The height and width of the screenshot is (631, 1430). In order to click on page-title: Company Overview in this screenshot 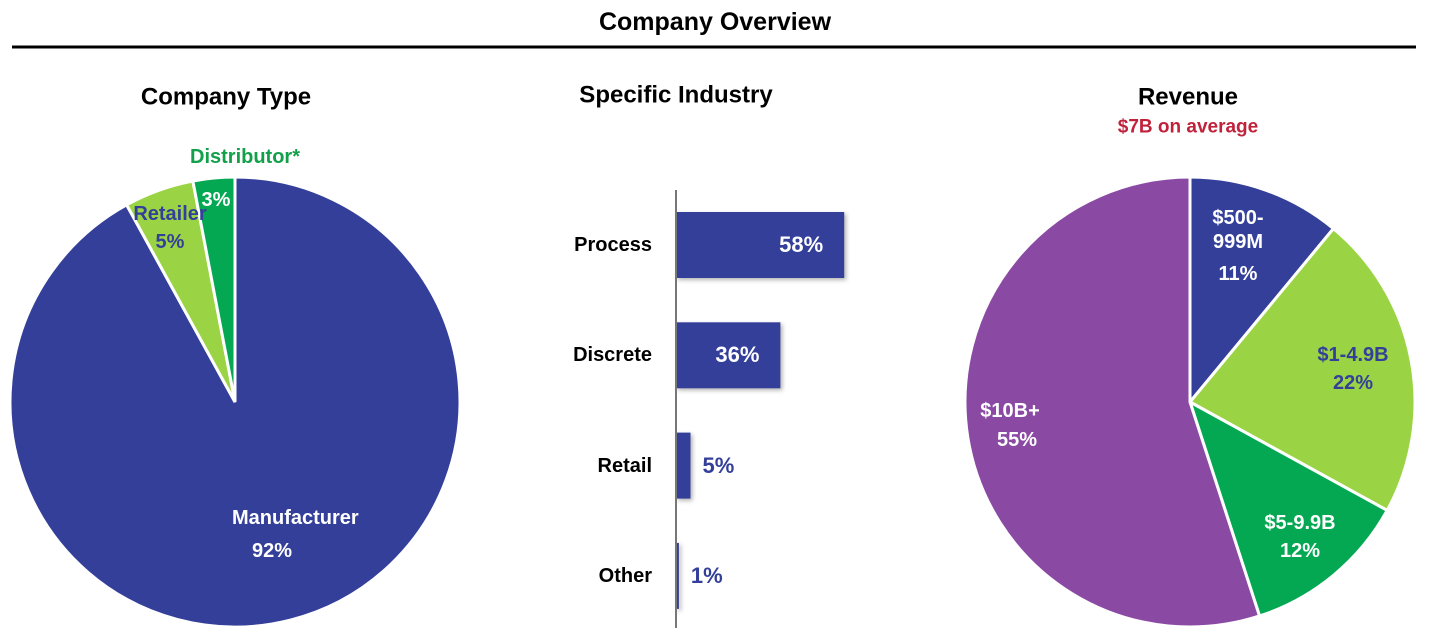, I will do `click(715, 22)`.